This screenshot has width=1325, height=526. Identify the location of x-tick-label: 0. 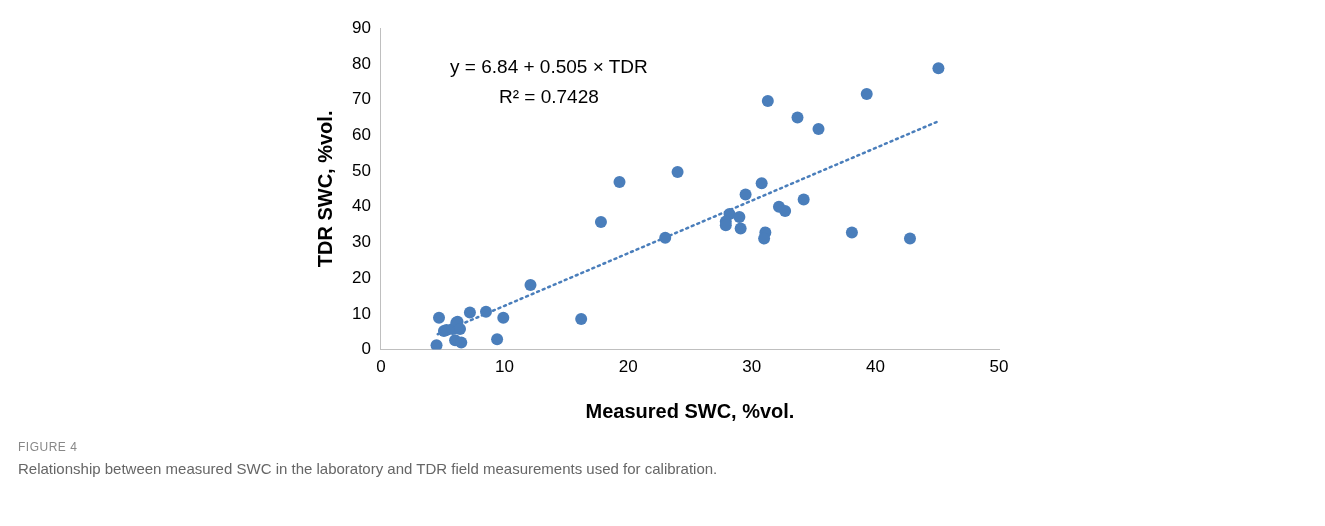
(381, 367).